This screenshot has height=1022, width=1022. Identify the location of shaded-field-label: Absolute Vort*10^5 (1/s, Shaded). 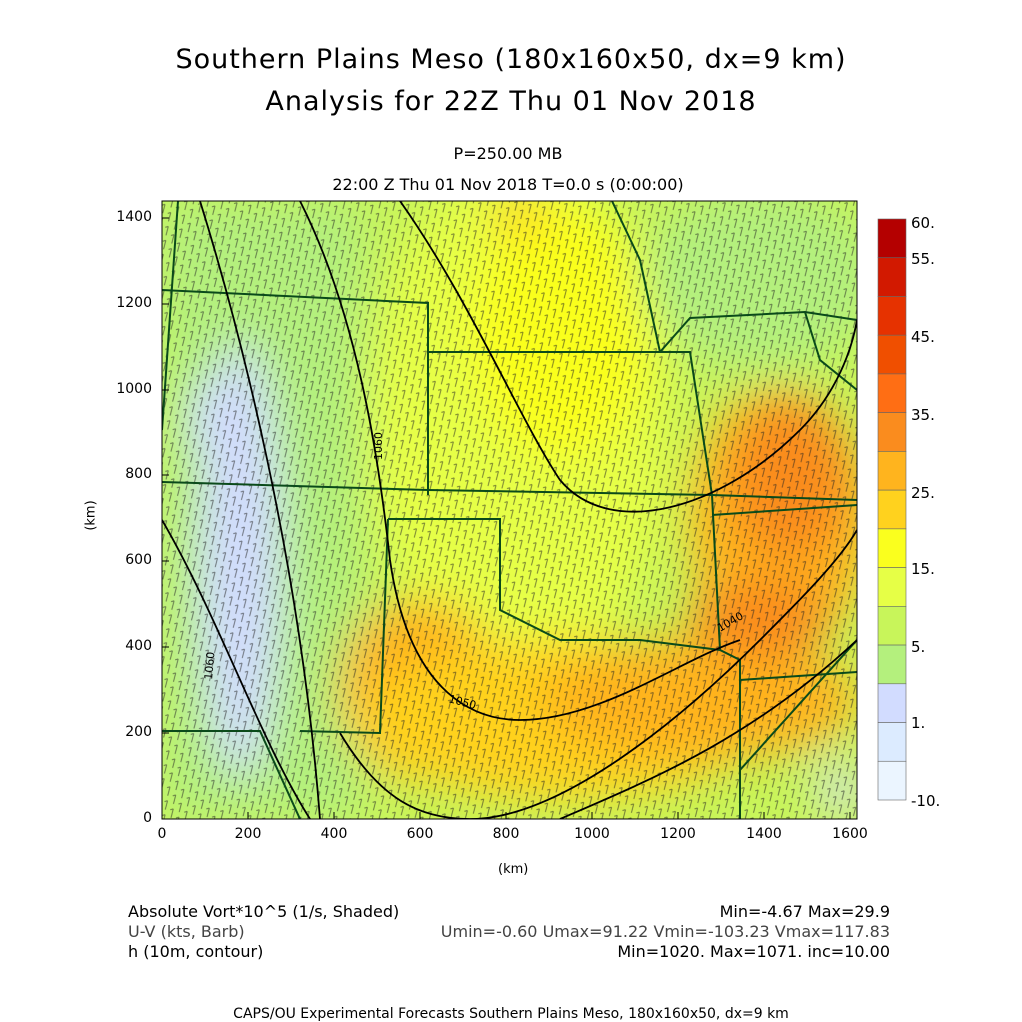
(264, 911).